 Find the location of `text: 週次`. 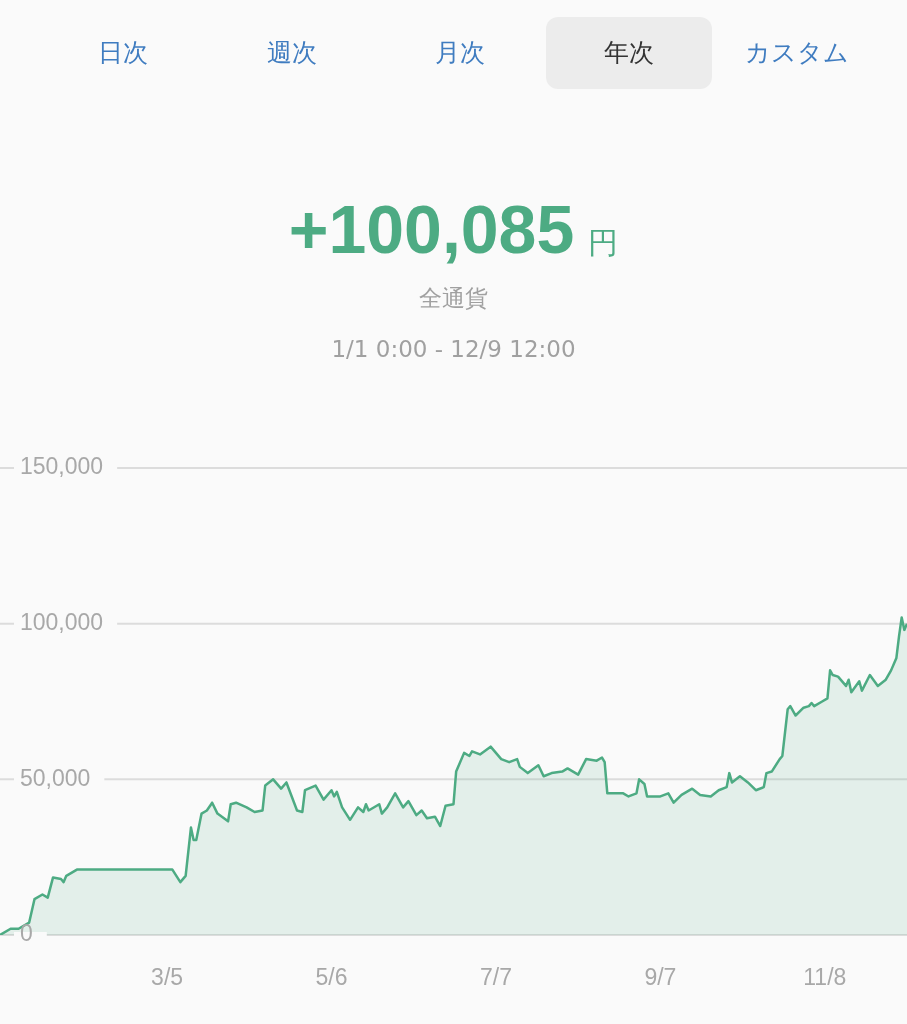

text: 週次 is located at coordinates (291, 53).